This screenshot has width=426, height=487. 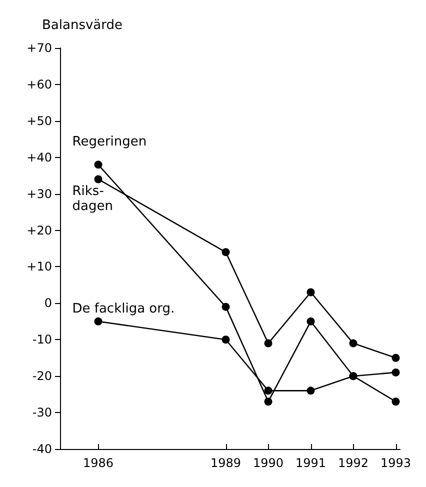 What do you see at coordinates (92, 199) in the screenshot?
I see `series-label: Riks- dagen` at bounding box center [92, 199].